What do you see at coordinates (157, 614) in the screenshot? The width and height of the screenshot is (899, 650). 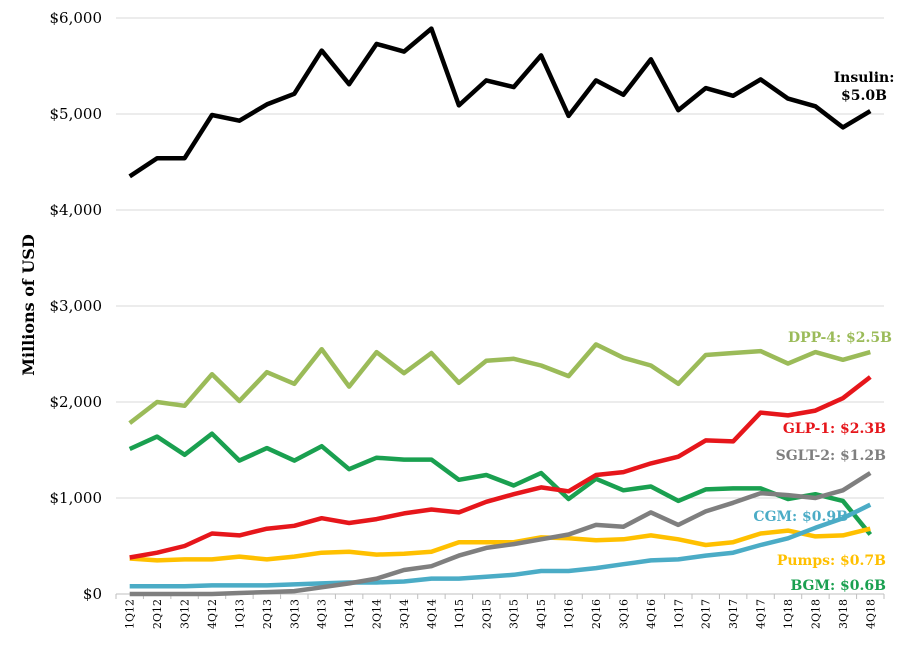 I see `x-tick-label: 2Q12` at bounding box center [157, 614].